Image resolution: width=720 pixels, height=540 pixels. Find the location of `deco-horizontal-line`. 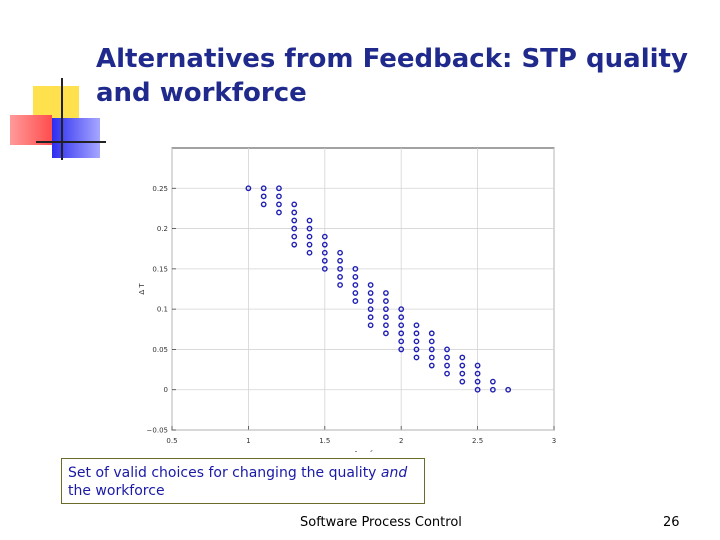

deco-horizontal-line is located at coordinates (71, 142).